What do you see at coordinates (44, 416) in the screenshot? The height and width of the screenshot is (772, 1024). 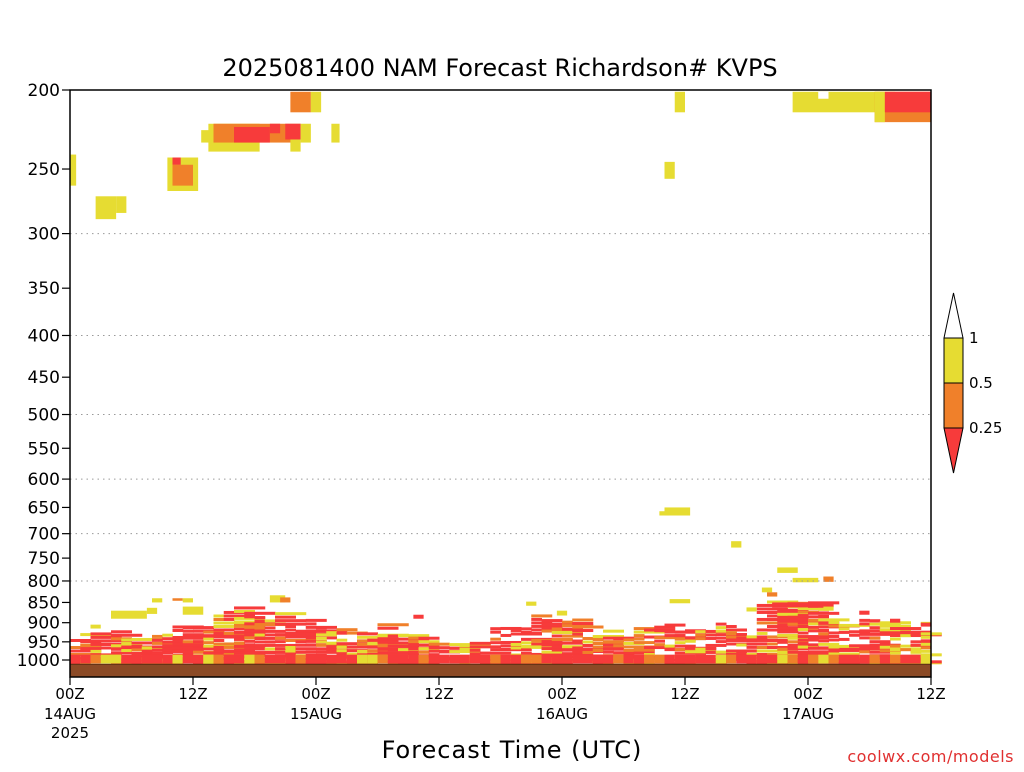 I see `y-tick-label: 500` at bounding box center [44, 416].